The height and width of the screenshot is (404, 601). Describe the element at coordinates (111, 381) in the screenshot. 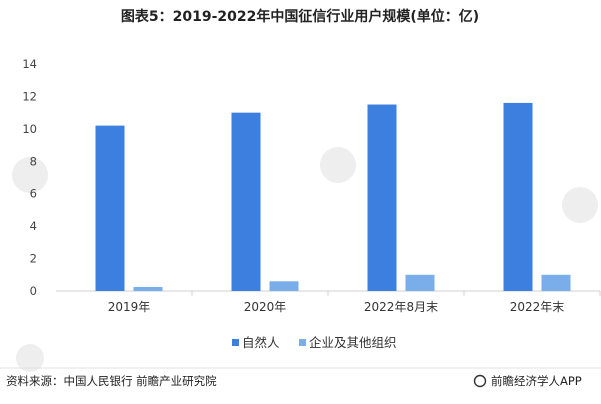

I see `source-note: 资料来源：中国人民银行 前瞻产业研究院` at that location.